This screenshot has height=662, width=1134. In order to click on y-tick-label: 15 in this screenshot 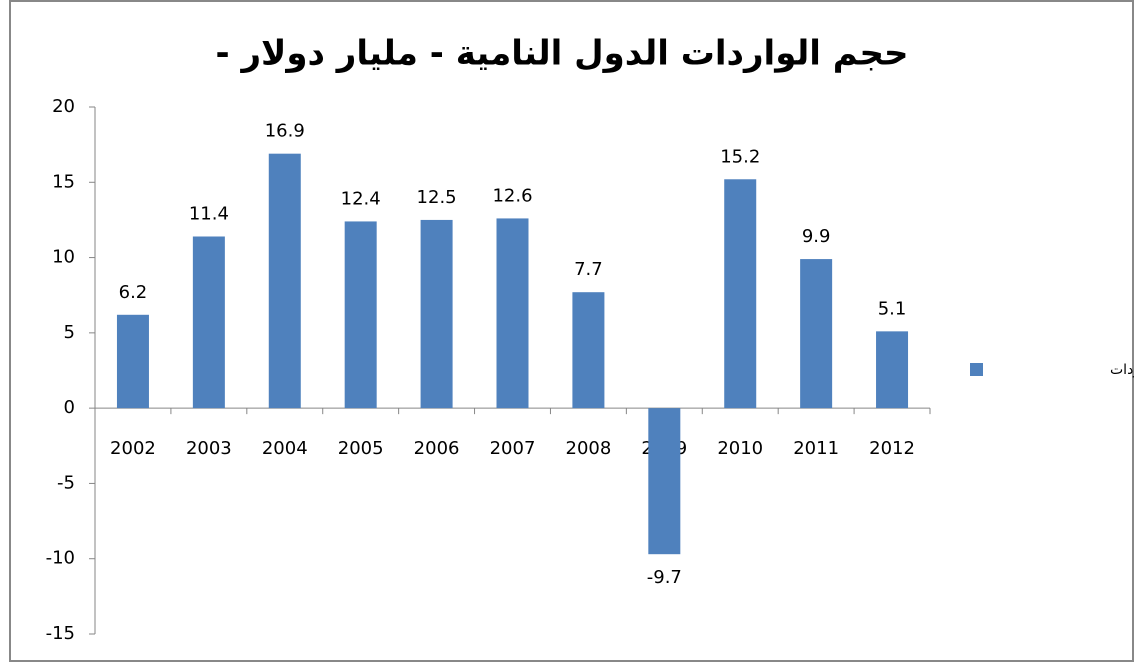, I will do `click(63, 181)`.